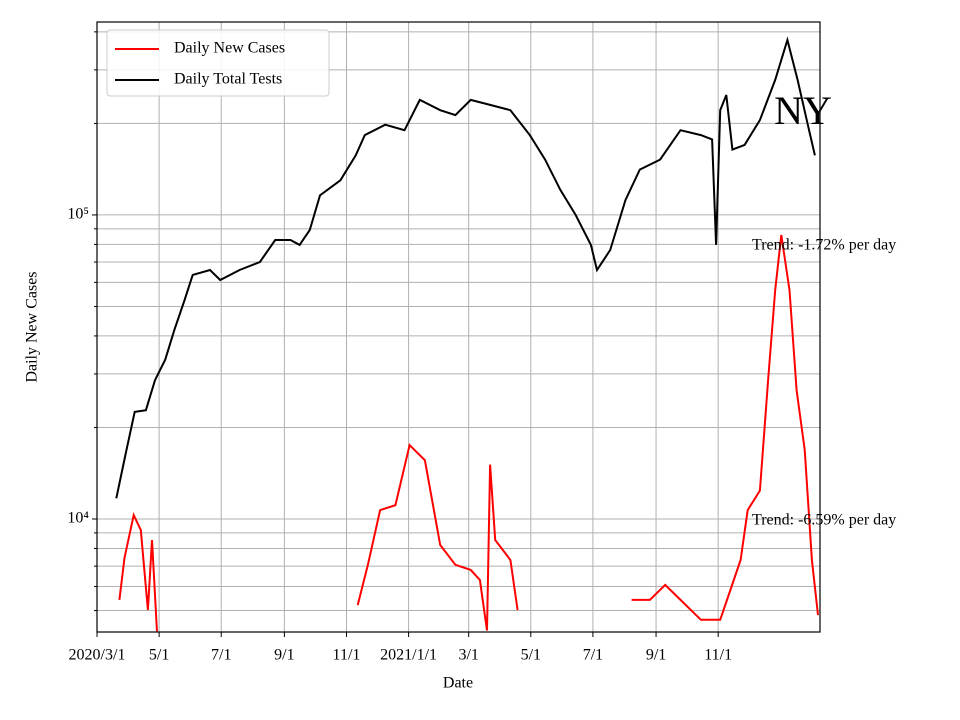 This screenshot has height=720, width=960. What do you see at coordinates (824, 520) in the screenshot?
I see `annotation: Trend: -6.59% per day` at bounding box center [824, 520].